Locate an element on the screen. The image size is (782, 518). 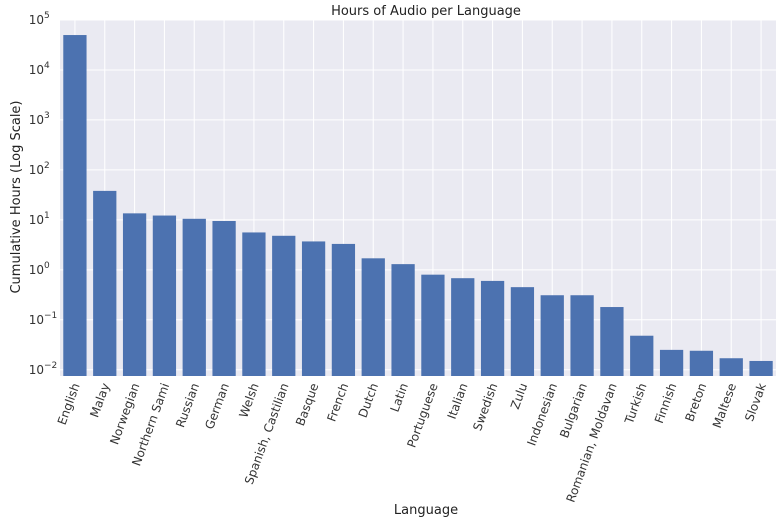
y-axis-label: Cumulative Hours (Log Scale) is located at coordinates (16, 196).